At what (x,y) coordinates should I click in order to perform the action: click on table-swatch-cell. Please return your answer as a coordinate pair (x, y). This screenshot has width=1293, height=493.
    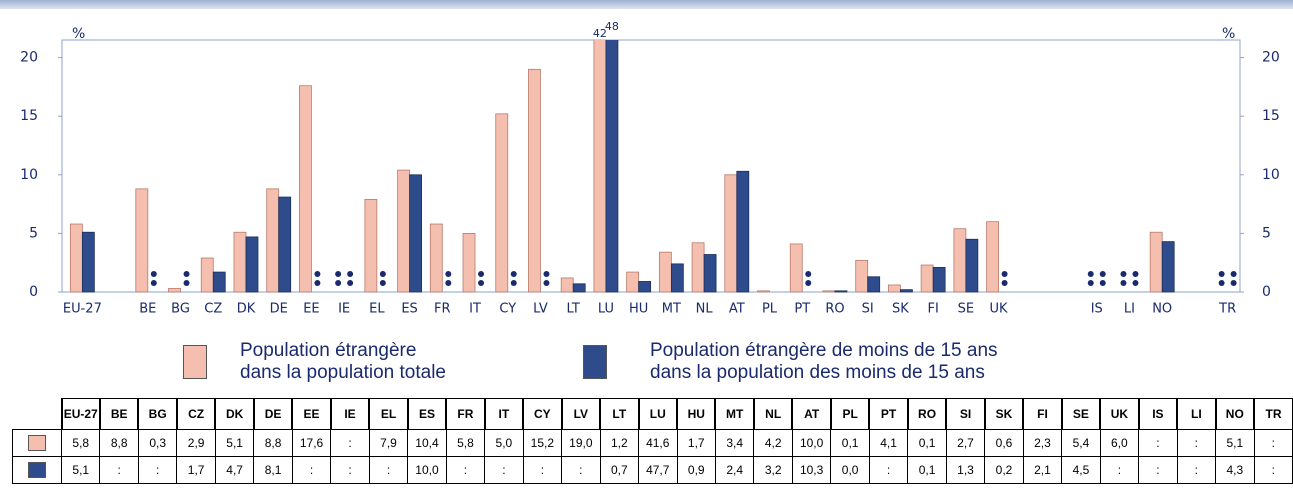
    Looking at the image, I should click on (37, 443).